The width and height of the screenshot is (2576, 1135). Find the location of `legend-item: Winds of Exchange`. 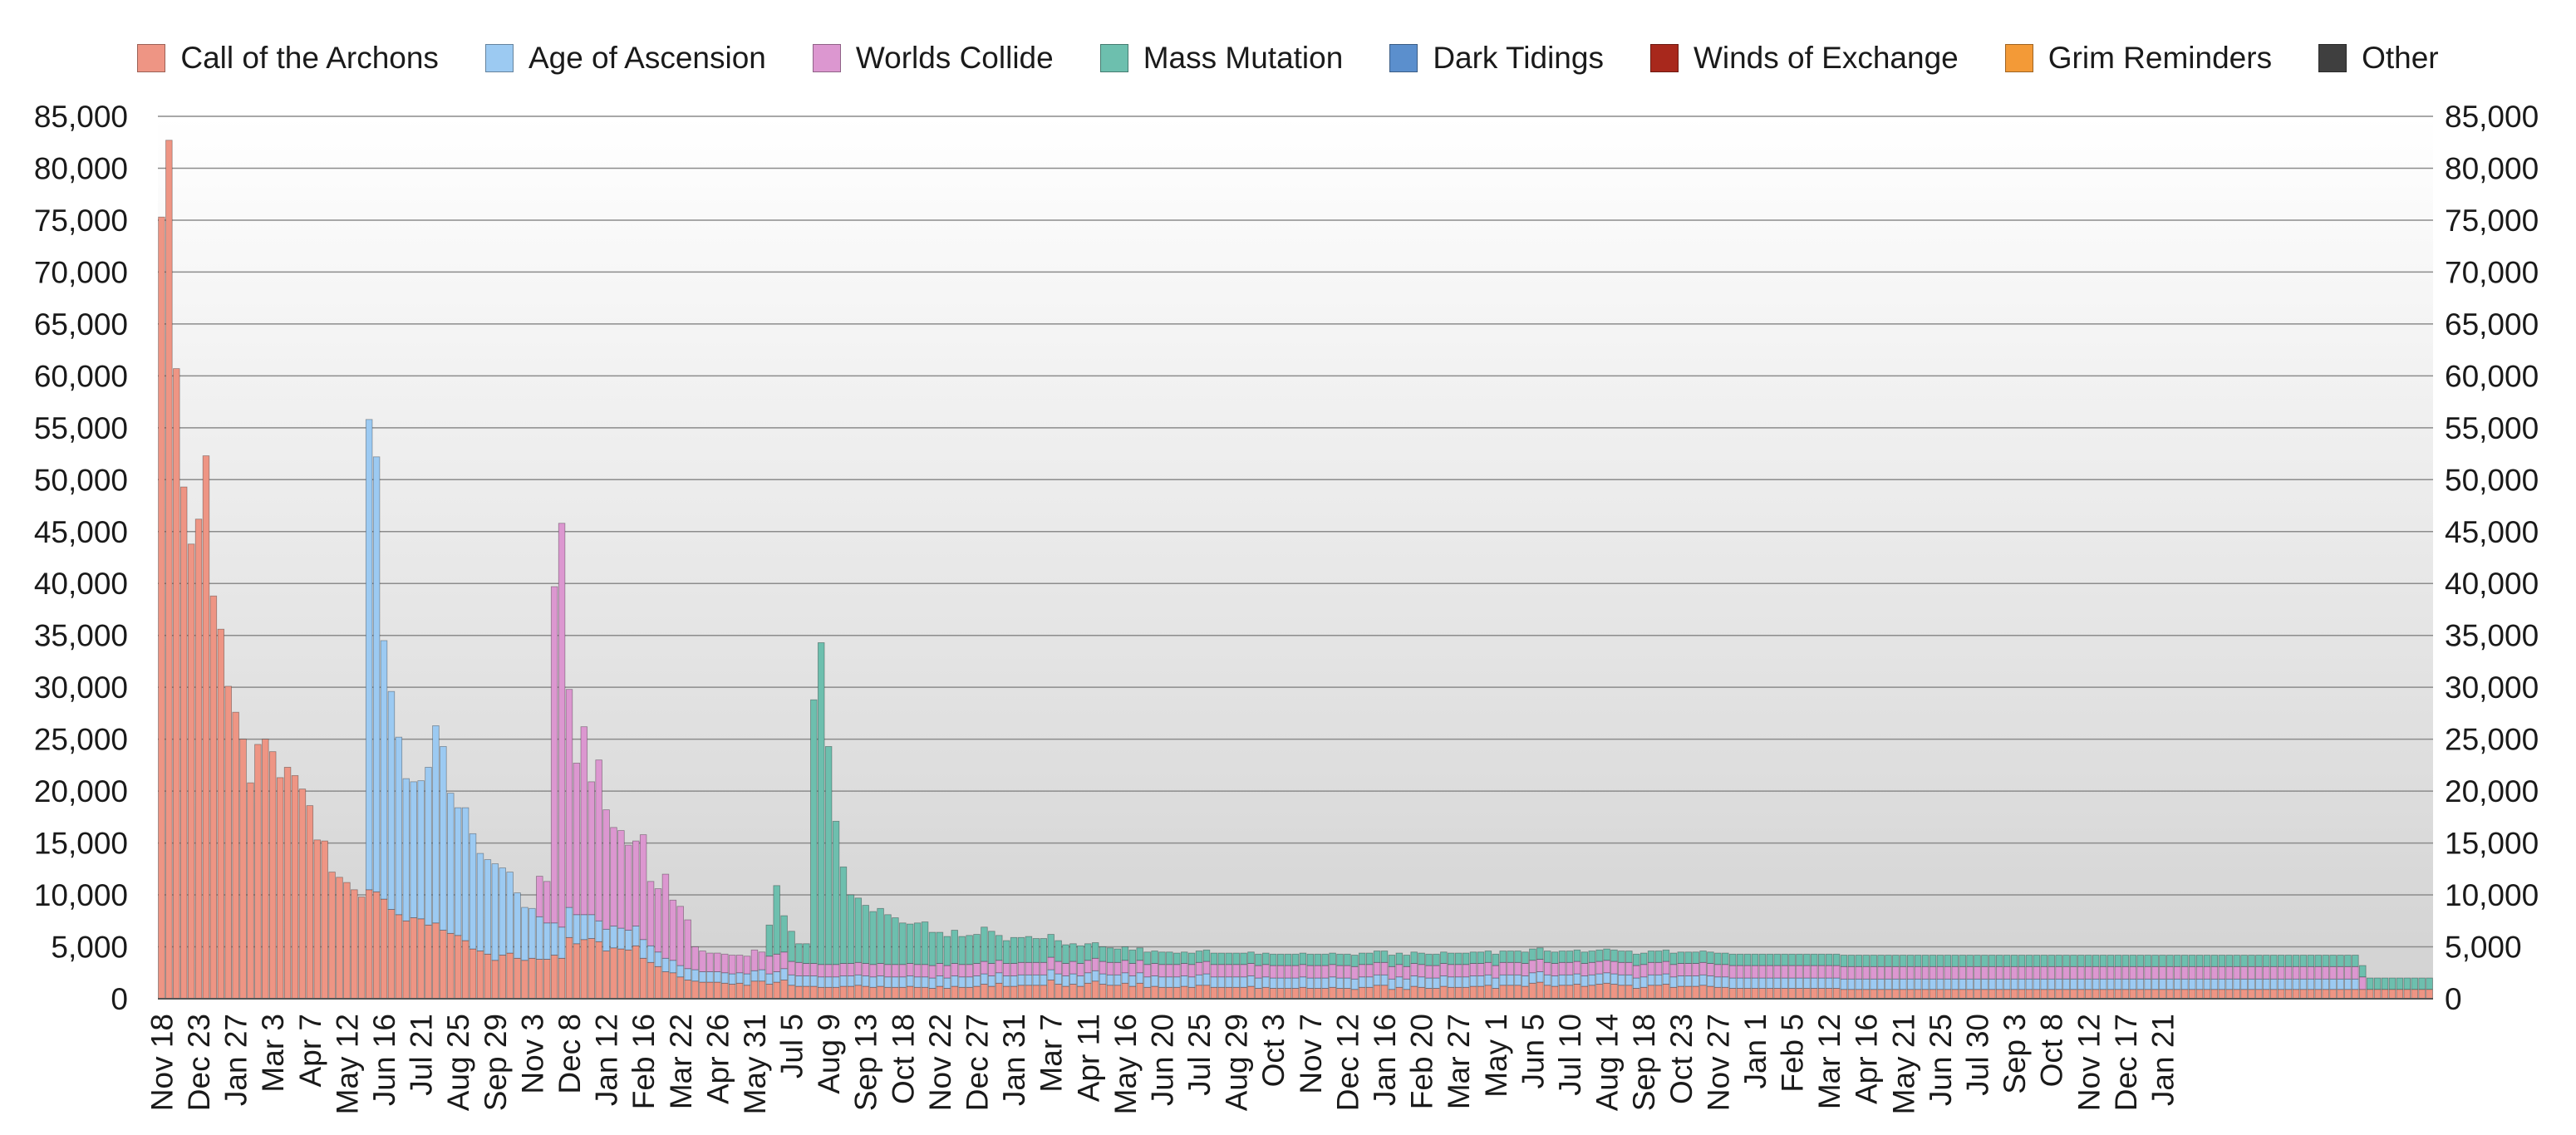

legend-item: Winds of Exchange is located at coordinates (1804, 58).